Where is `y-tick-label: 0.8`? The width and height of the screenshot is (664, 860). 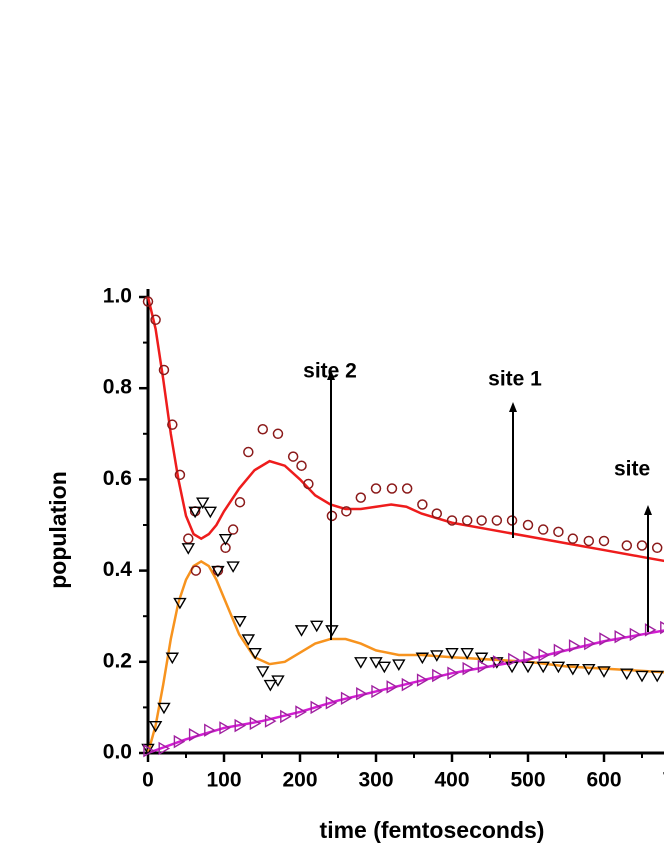
y-tick-label: 0.8 is located at coordinates (118, 387).